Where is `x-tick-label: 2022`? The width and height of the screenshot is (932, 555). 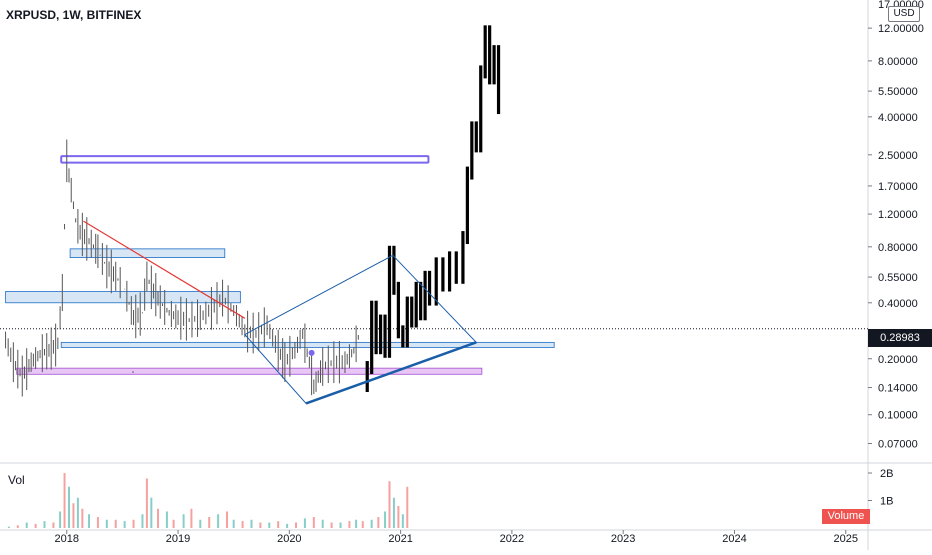
x-tick-label: 2022 is located at coordinates (512, 539).